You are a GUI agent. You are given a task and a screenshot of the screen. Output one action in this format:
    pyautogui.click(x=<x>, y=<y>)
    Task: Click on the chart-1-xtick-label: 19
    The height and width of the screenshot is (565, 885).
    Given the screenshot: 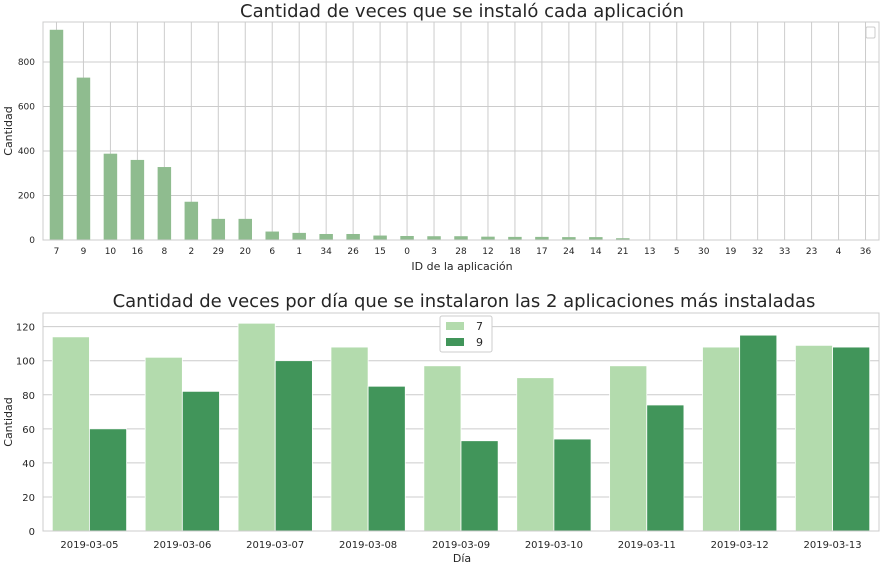 What is the action you would take?
    pyautogui.click(x=731, y=252)
    